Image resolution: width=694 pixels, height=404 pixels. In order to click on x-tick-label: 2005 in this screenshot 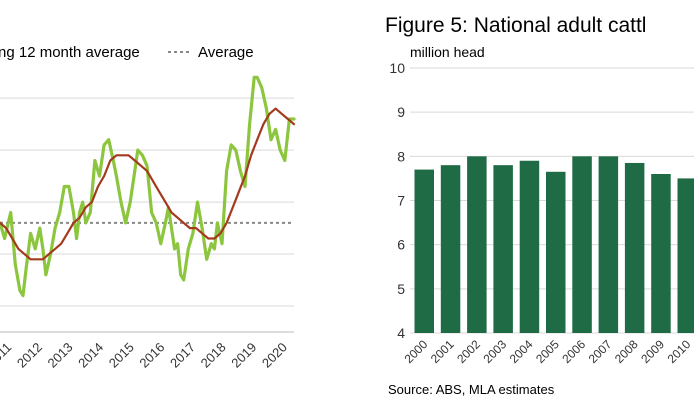, I will do `click(547, 351)`.